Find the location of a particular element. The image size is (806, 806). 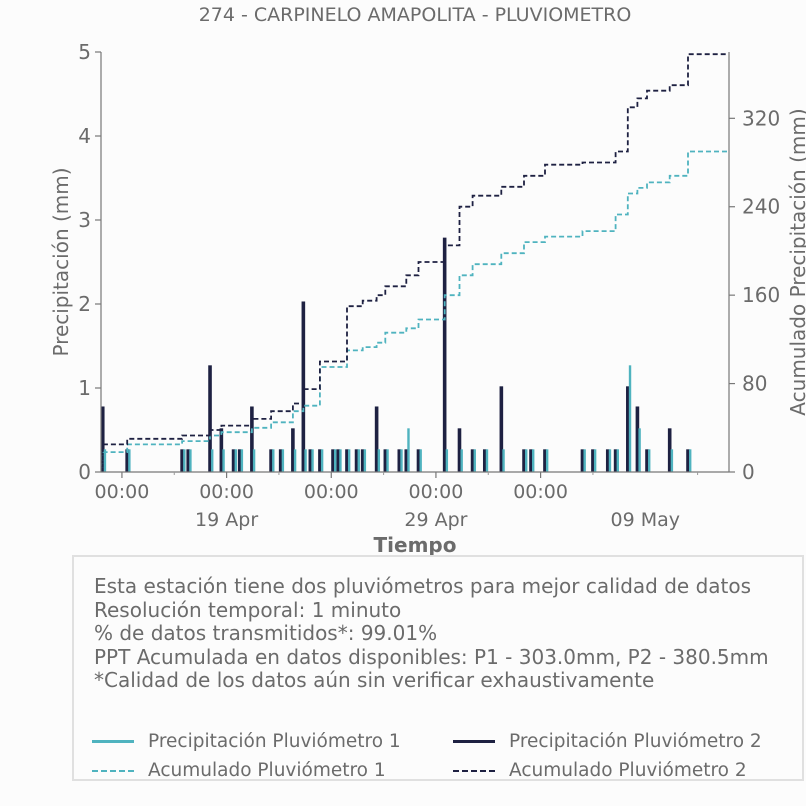

legend-swatch-p2-bar is located at coordinates (474, 741).